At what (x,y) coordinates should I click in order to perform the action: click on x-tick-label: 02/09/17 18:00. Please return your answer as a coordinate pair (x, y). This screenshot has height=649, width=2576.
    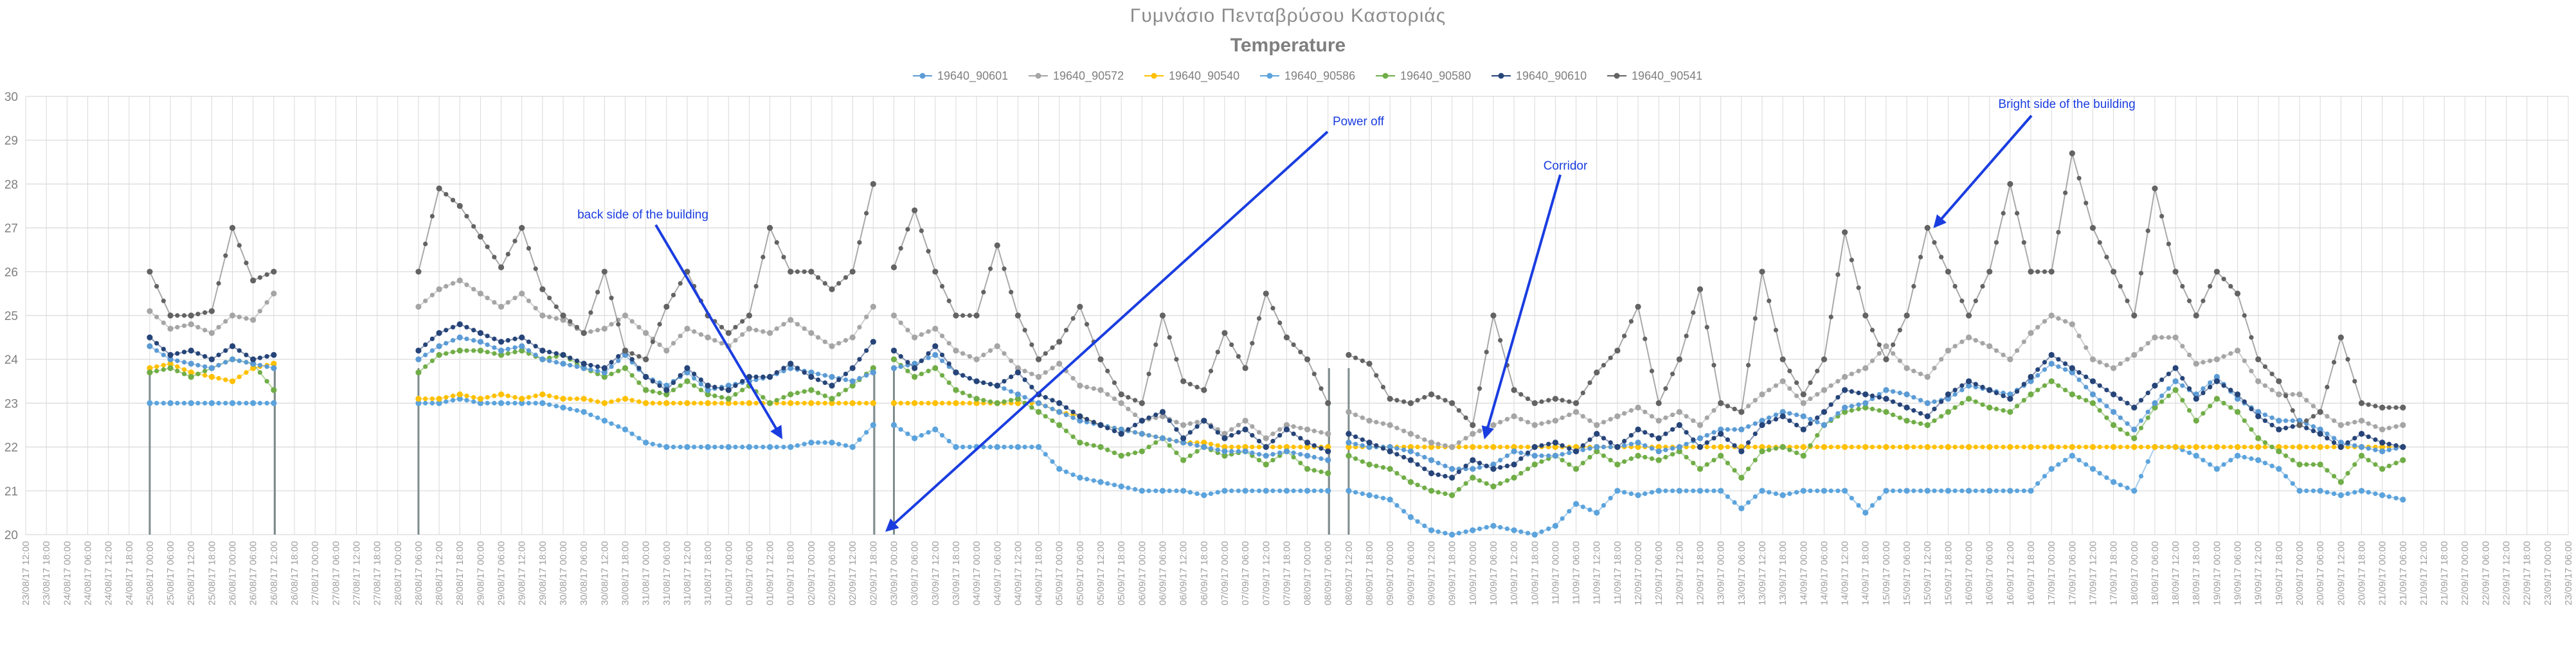
    Looking at the image, I should click on (873, 573).